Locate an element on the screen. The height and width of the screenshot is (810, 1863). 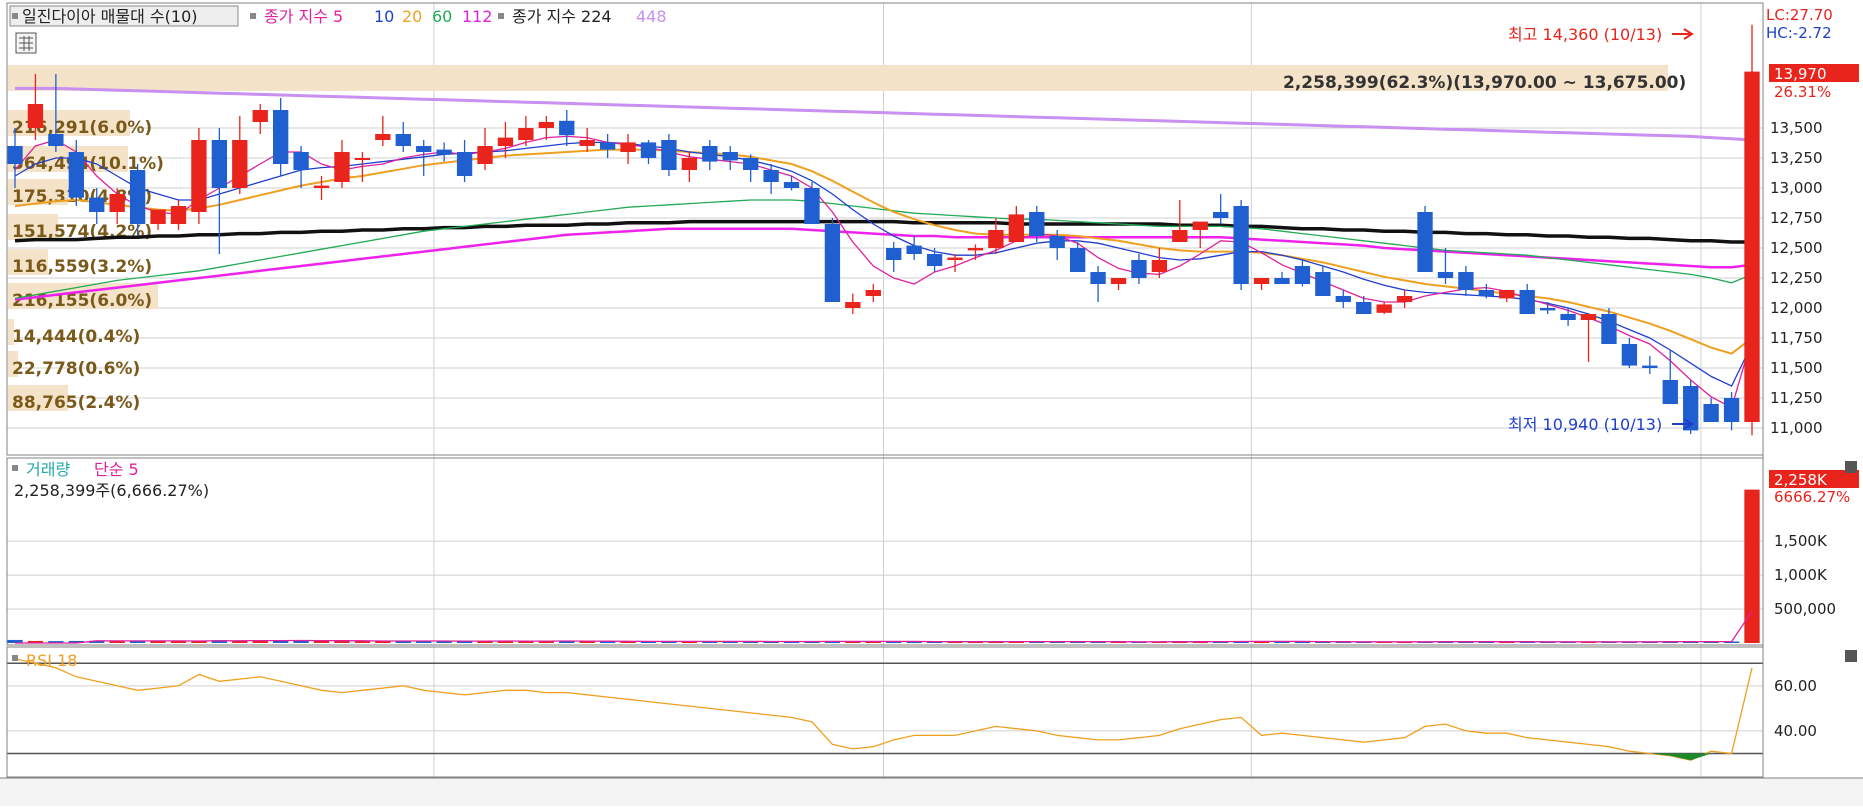
rsi-close-icon is located at coordinates (1851, 656).